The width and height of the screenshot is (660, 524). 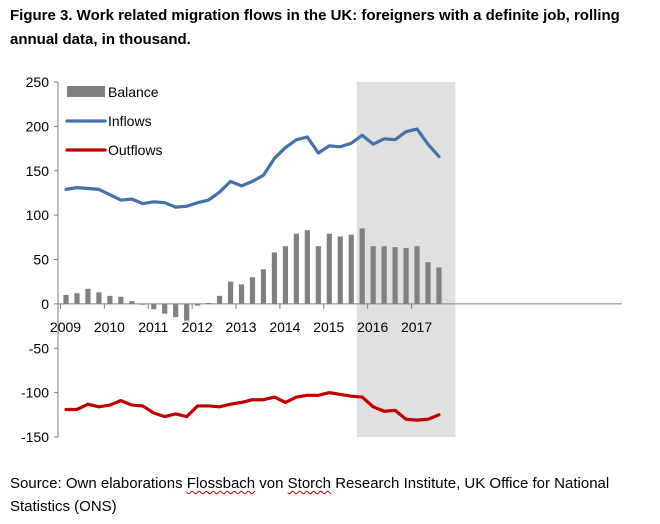 I want to click on legend-label-outflows: Outflows, so click(x=135, y=150).